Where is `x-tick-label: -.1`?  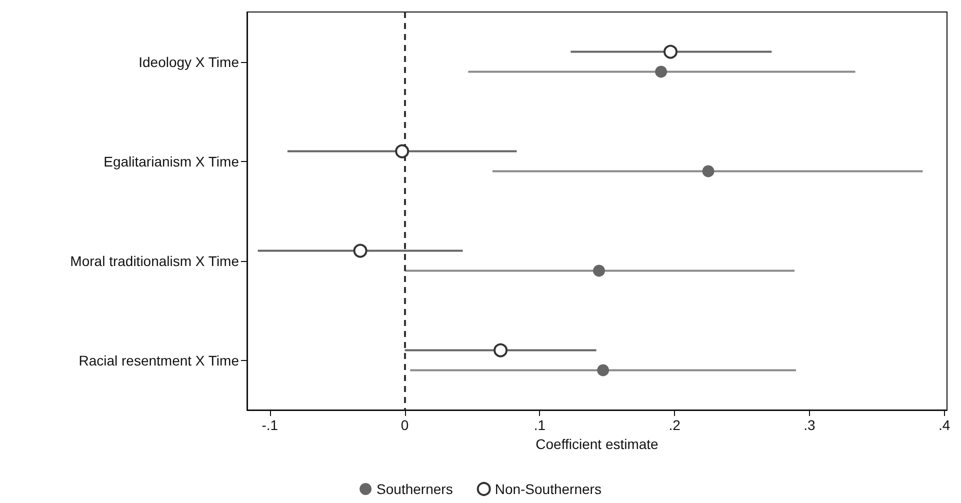
x-tick-label: -.1 is located at coordinates (270, 425).